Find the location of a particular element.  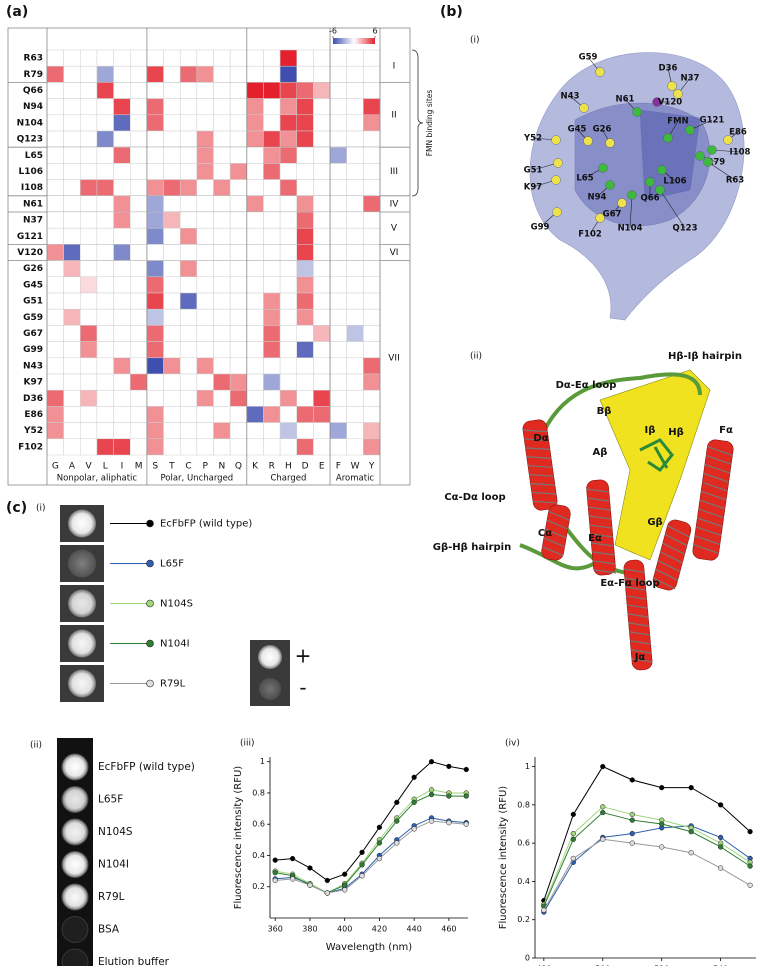

column-label: G is located at coordinates (55, 467).